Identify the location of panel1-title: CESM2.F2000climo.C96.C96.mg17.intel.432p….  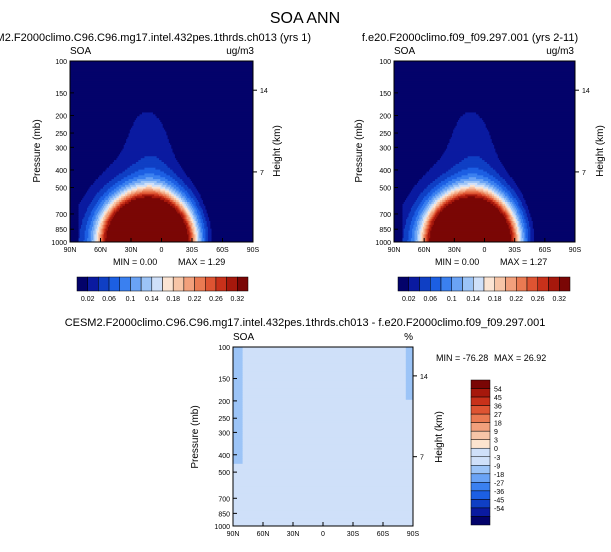
(155, 38).